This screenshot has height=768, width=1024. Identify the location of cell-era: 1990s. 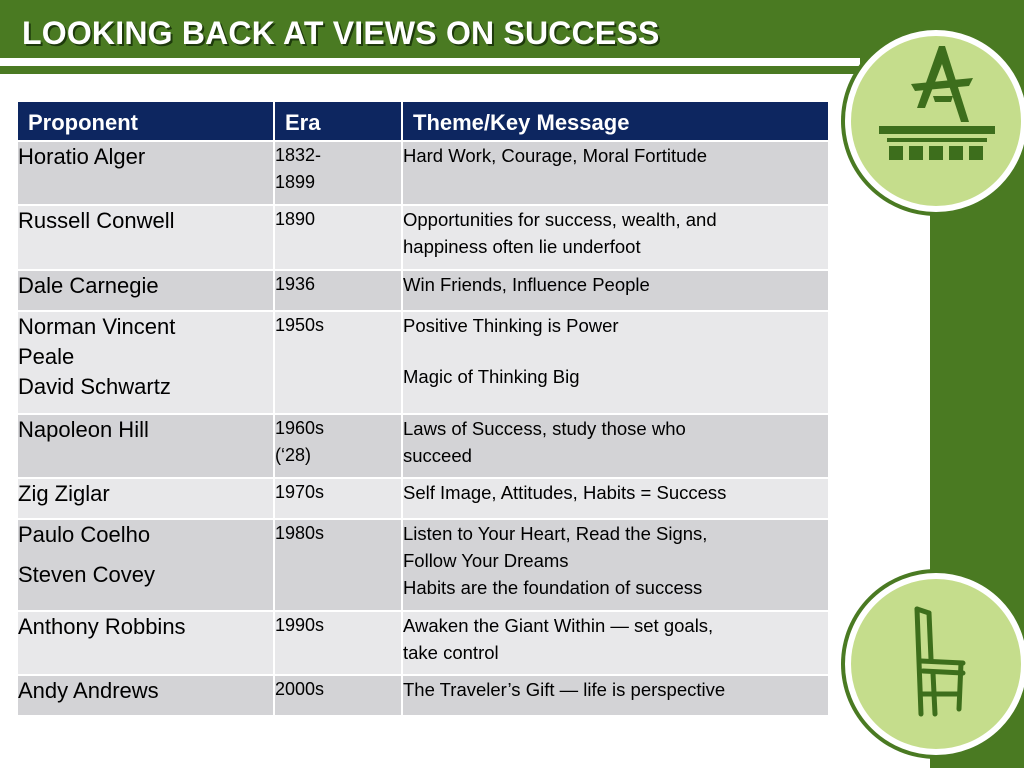
(338, 643).